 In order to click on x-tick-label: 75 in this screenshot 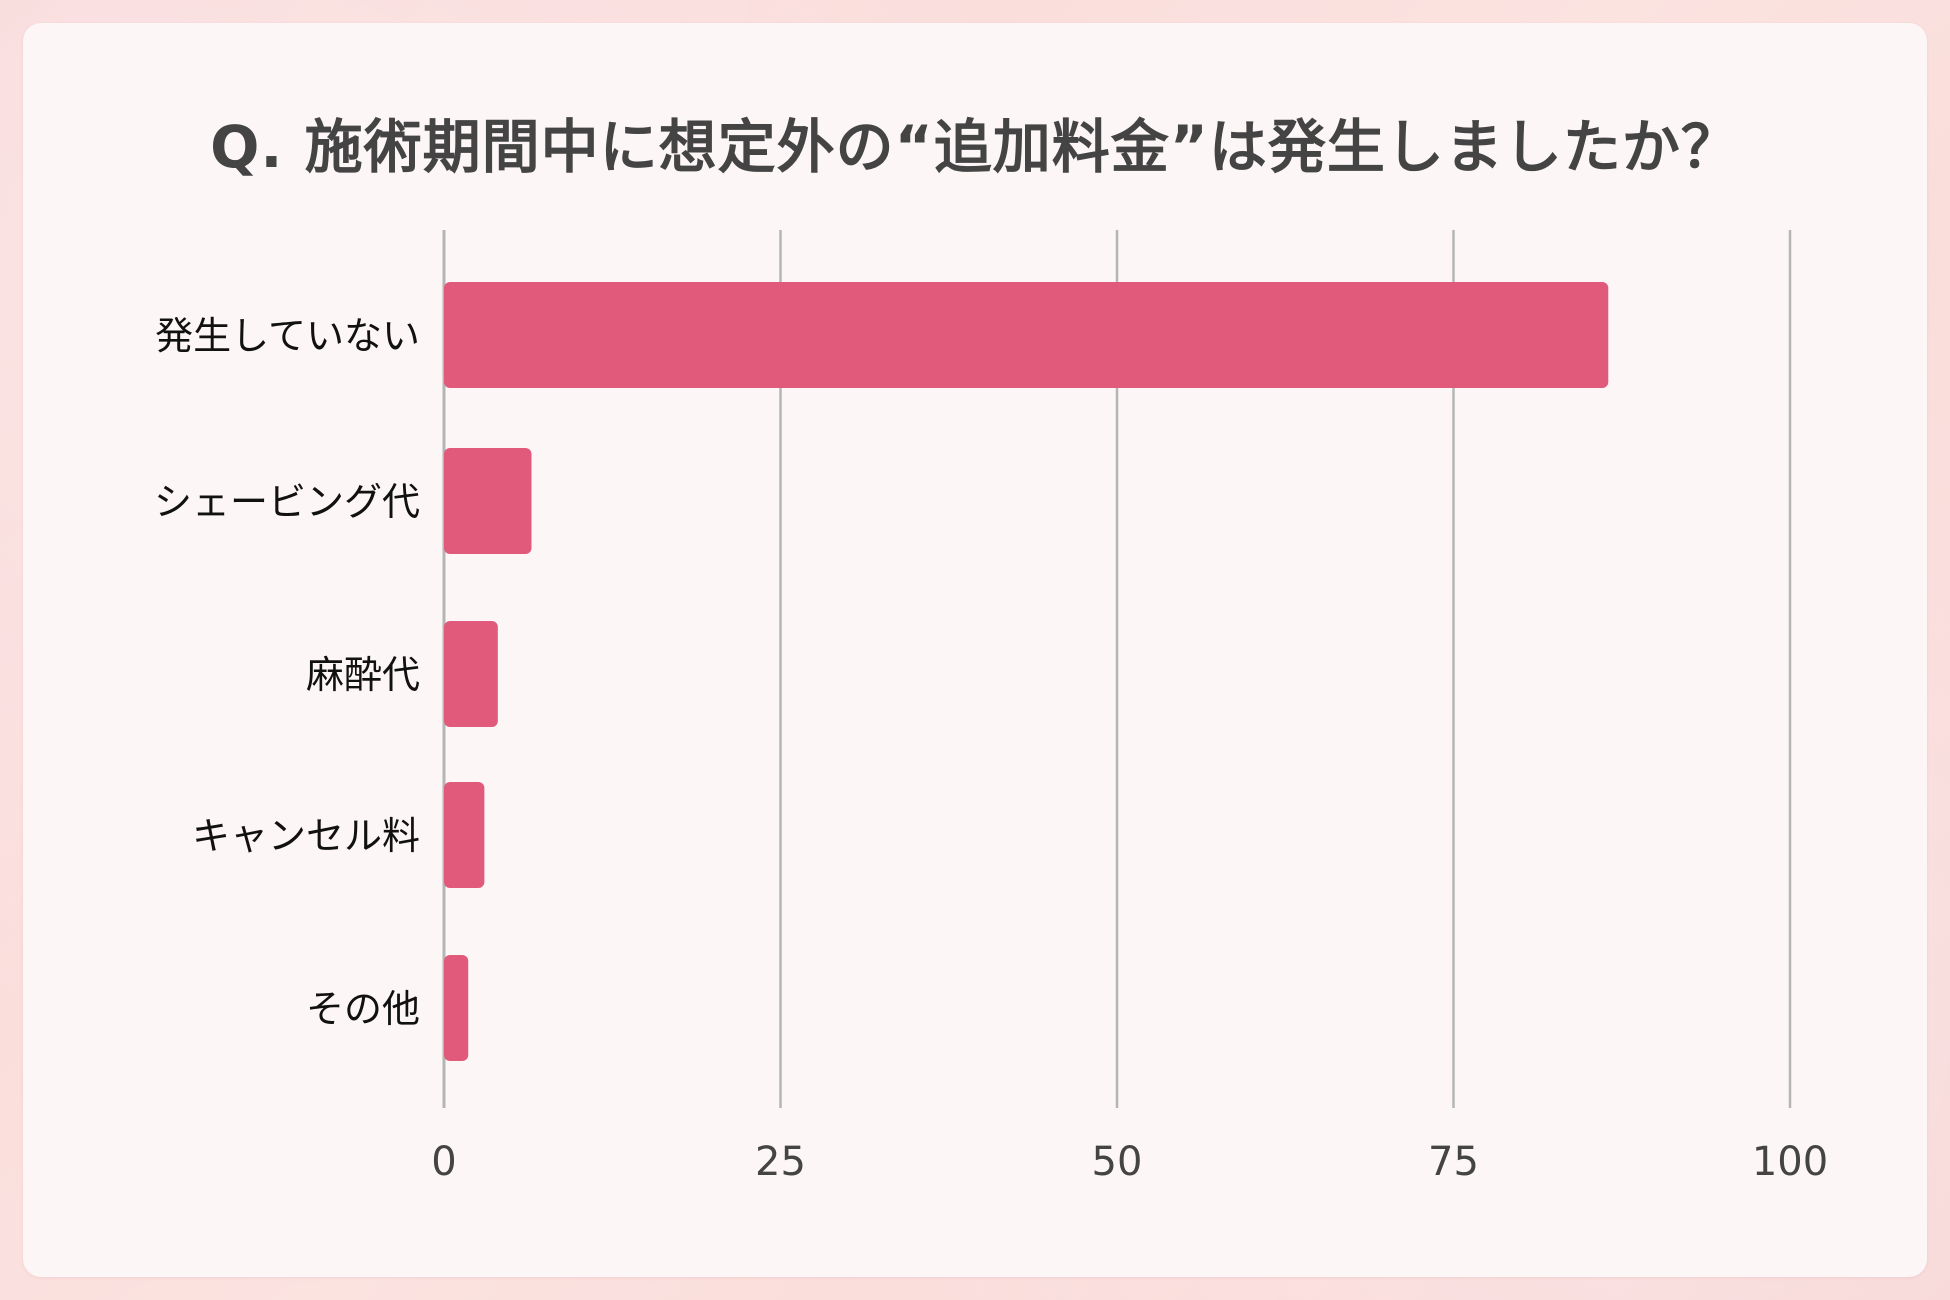, I will do `click(1453, 1162)`.